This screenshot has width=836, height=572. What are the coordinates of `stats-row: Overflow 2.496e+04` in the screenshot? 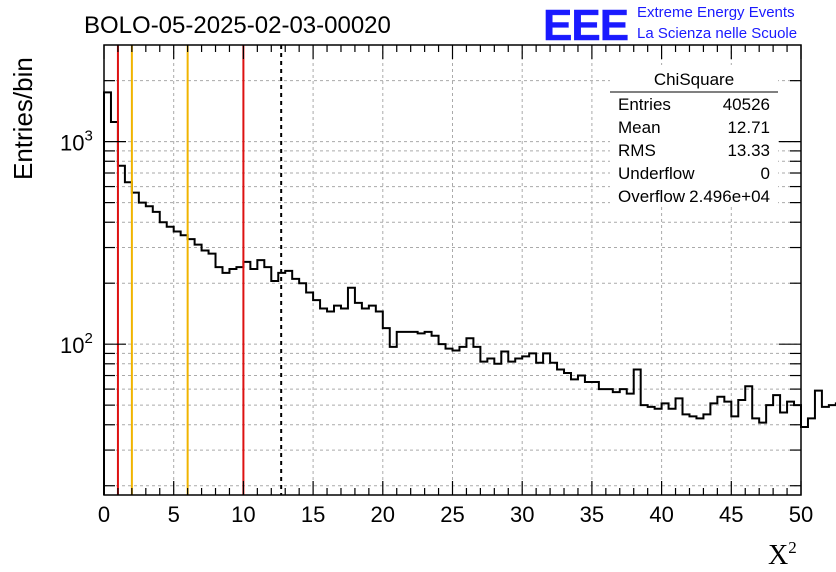 It's located at (694, 196).